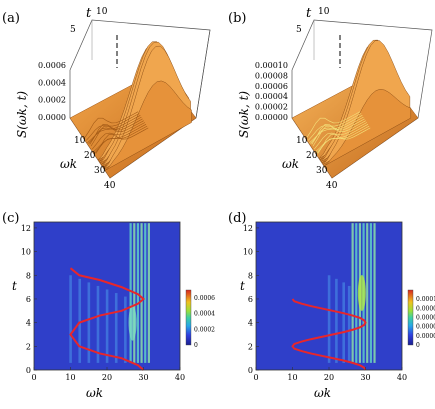  I want to click on panel-b-w-label: ωk, so click(290, 164).